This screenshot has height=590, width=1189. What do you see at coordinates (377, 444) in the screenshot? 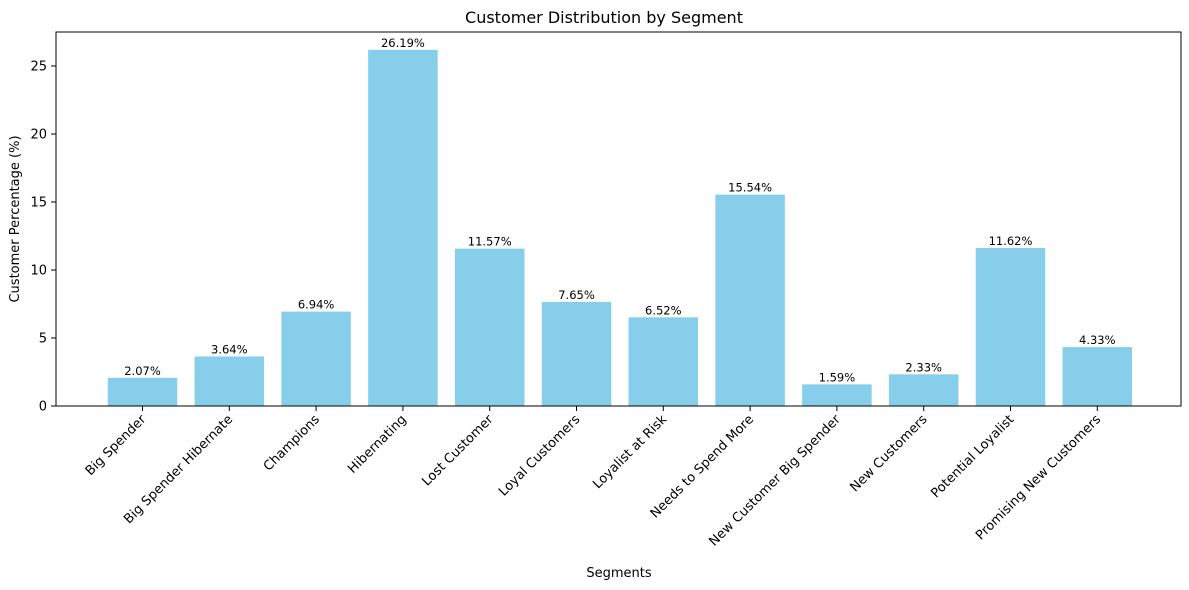
I see `x-tick-label: Hibernating` at bounding box center [377, 444].